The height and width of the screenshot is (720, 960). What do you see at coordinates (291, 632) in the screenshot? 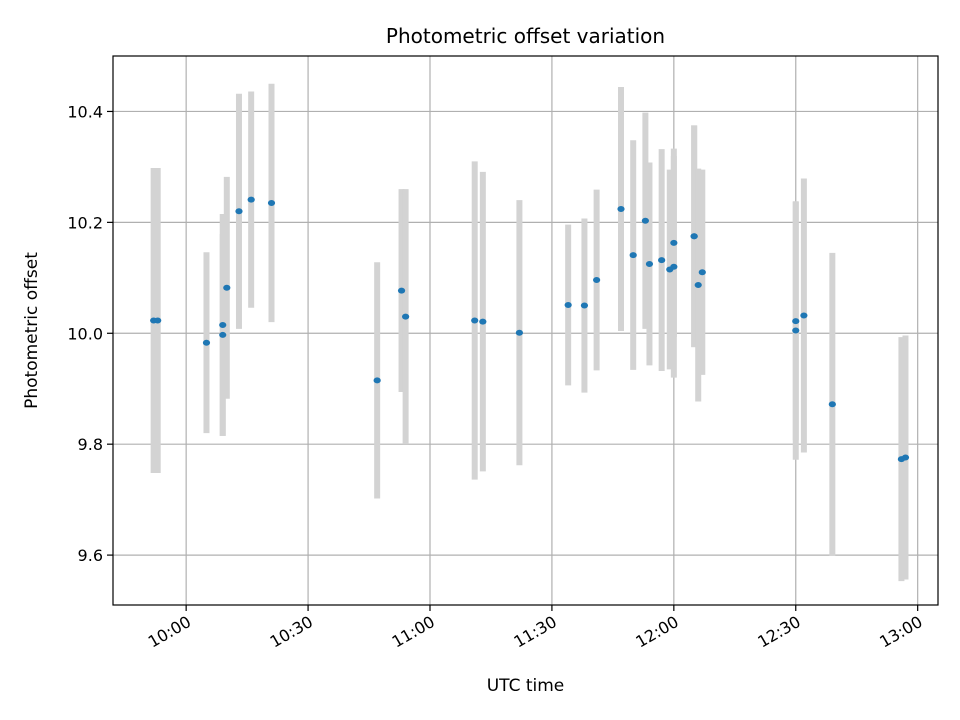
I see `x-tick-label: 10:30` at bounding box center [291, 632].